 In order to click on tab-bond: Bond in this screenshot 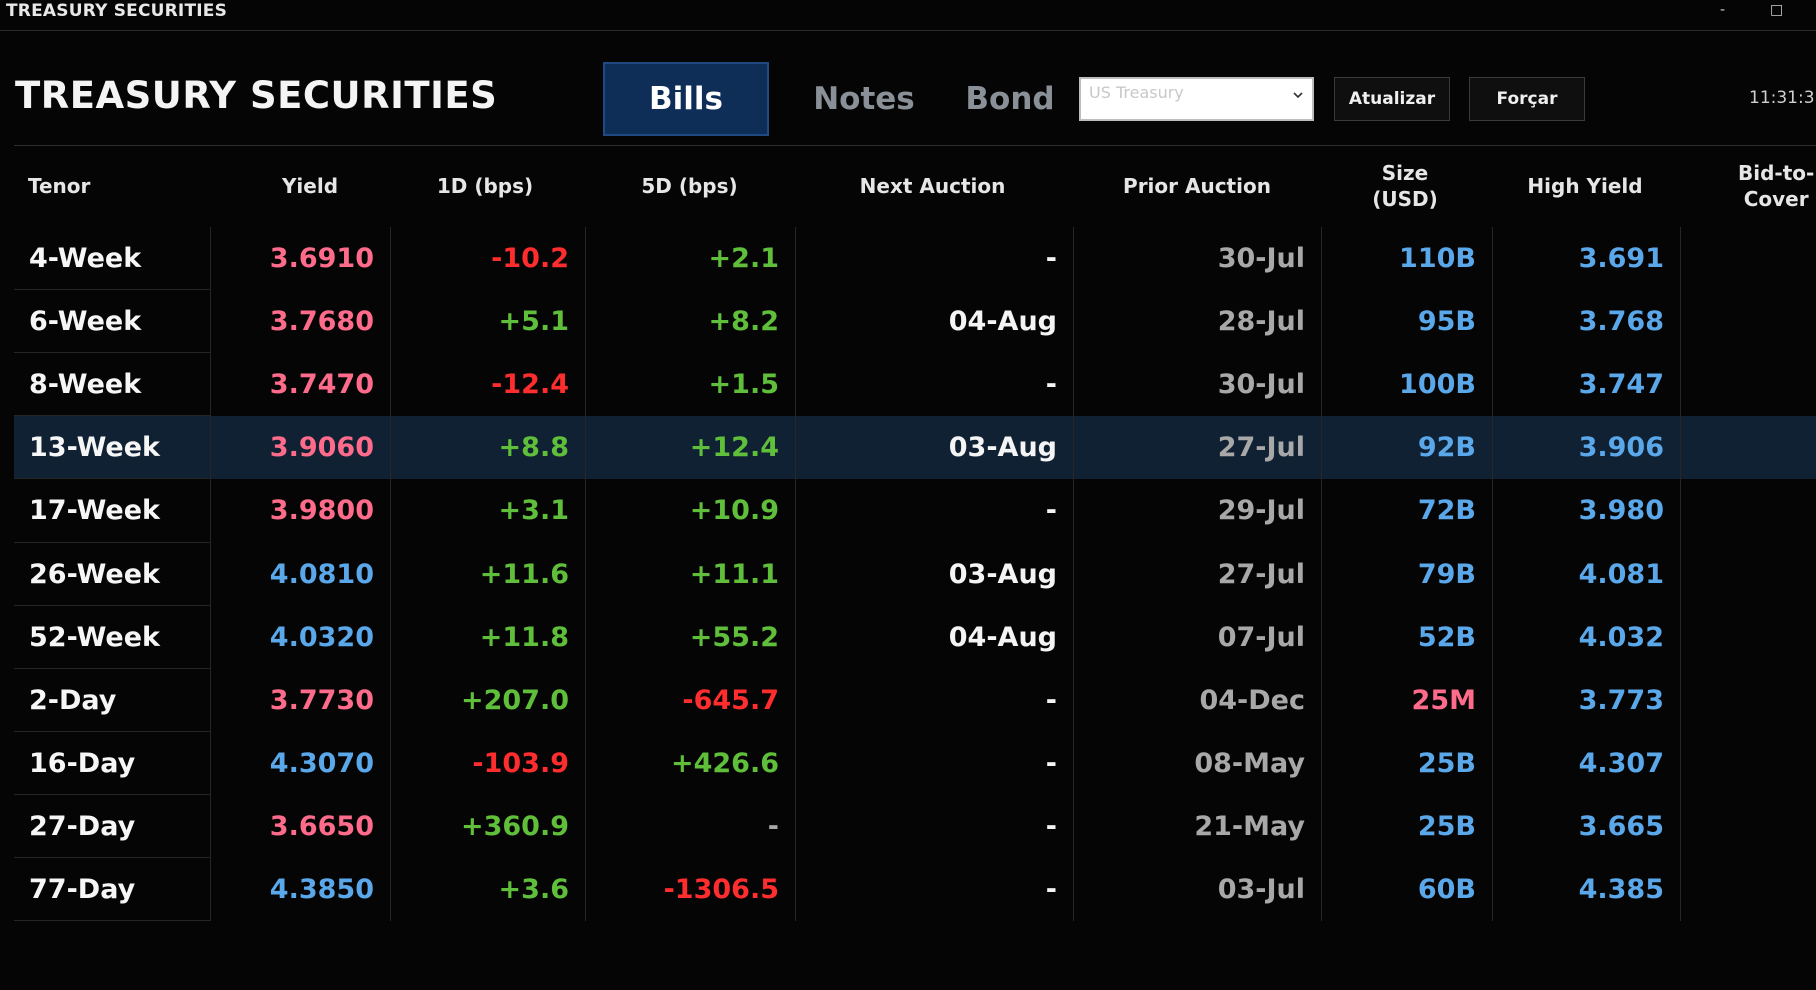, I will do `click(1010, 99)`.